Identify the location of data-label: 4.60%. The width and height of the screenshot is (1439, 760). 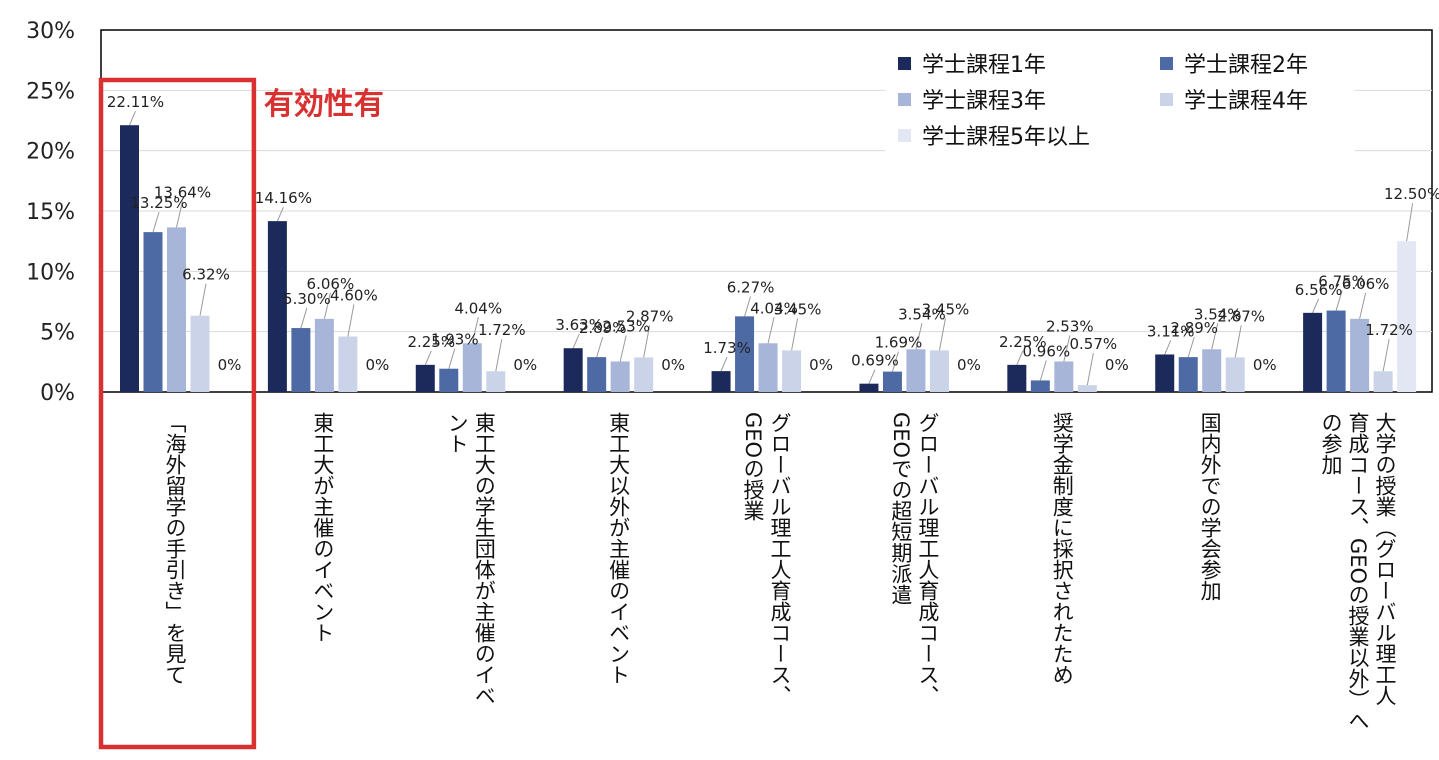
(354, 295).